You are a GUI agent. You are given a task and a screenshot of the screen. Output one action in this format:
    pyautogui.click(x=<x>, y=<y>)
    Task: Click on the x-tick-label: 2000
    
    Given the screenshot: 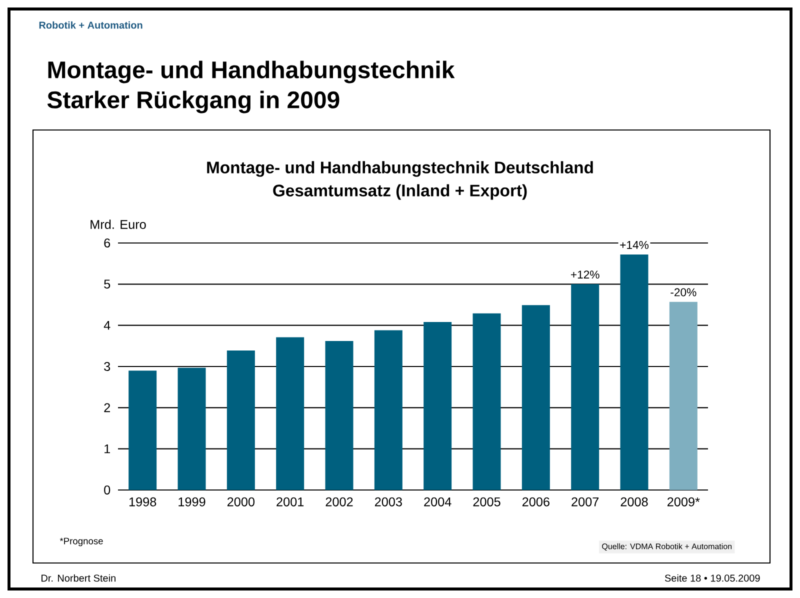 What is the action you would take?
    pyautogui.click(x=241, y=501)
    